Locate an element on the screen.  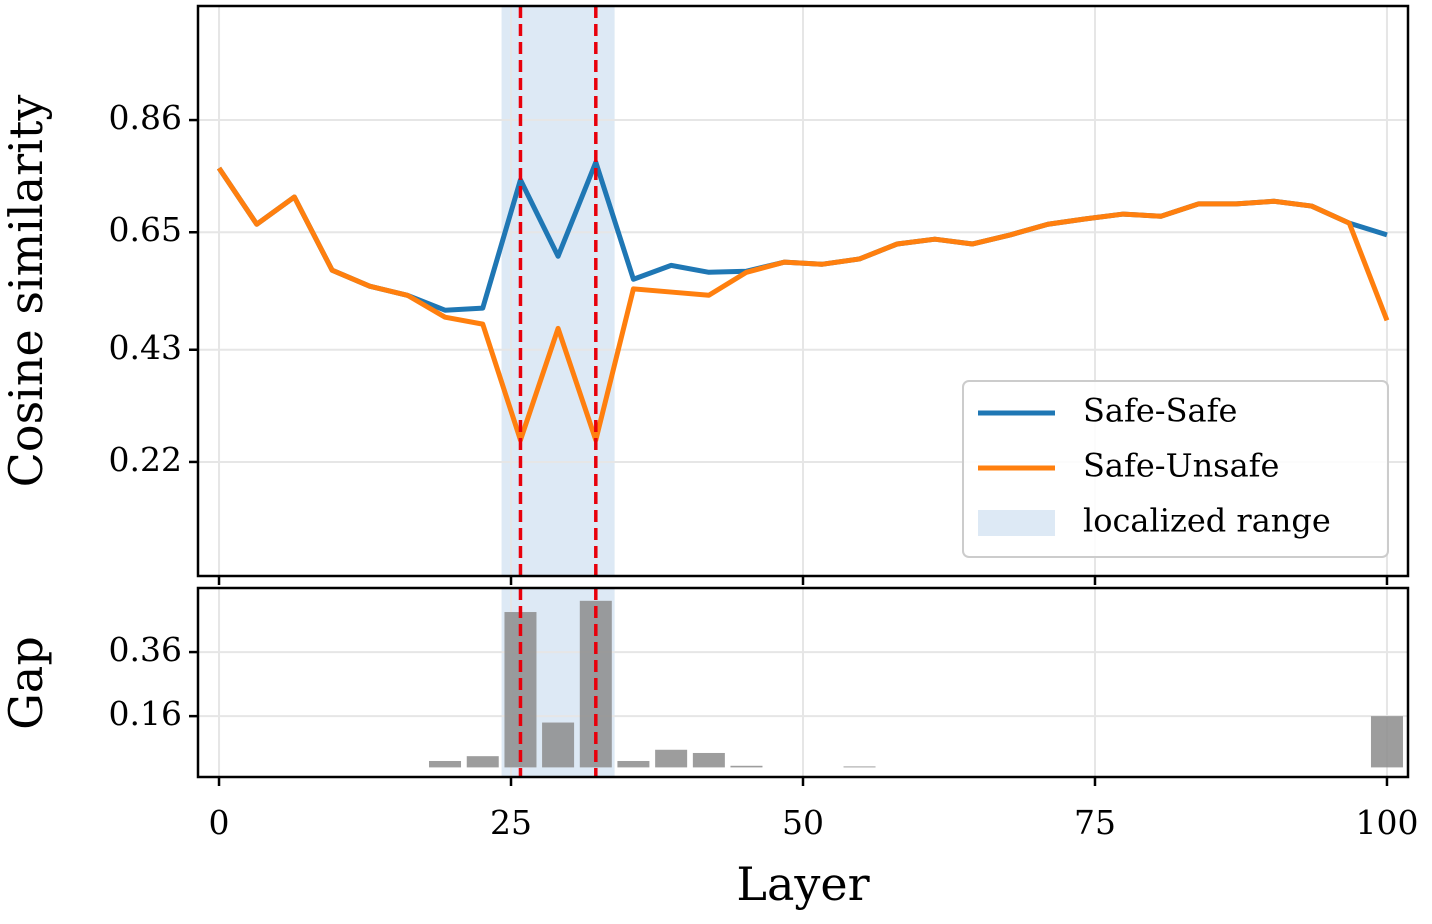
x-tick-label: 25 is located at coordinates (511, 822).